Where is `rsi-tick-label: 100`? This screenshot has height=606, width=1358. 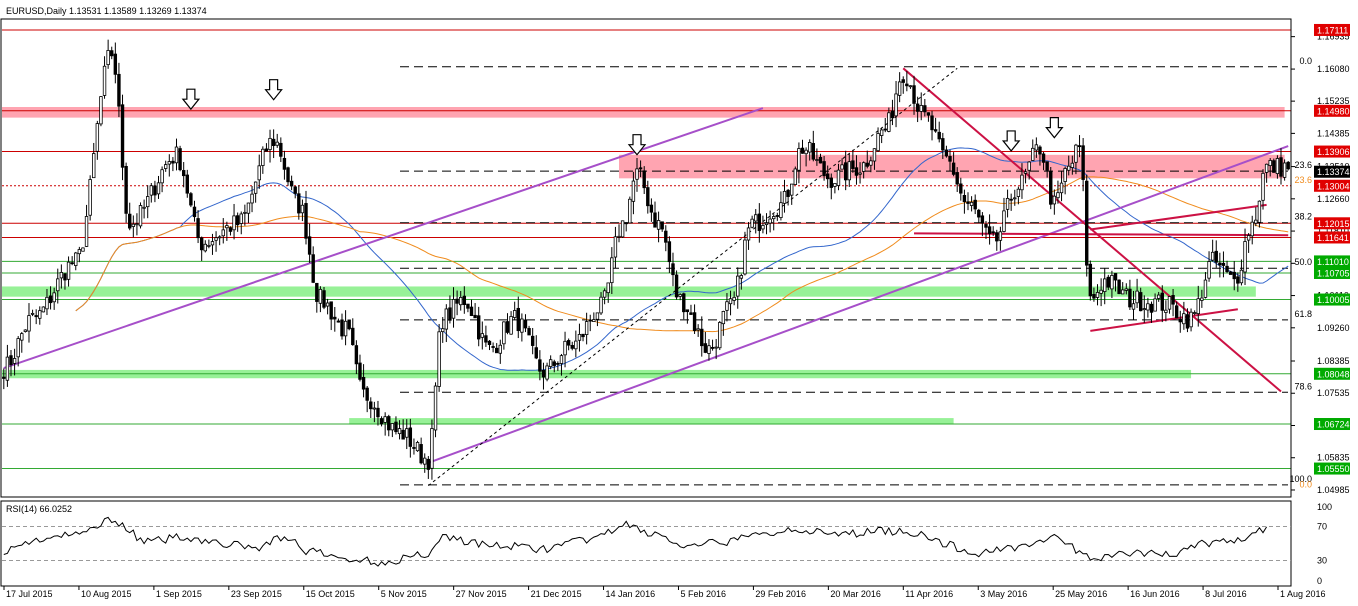 rsi-tick-label: 100 is located at coordinates (1324, 507).